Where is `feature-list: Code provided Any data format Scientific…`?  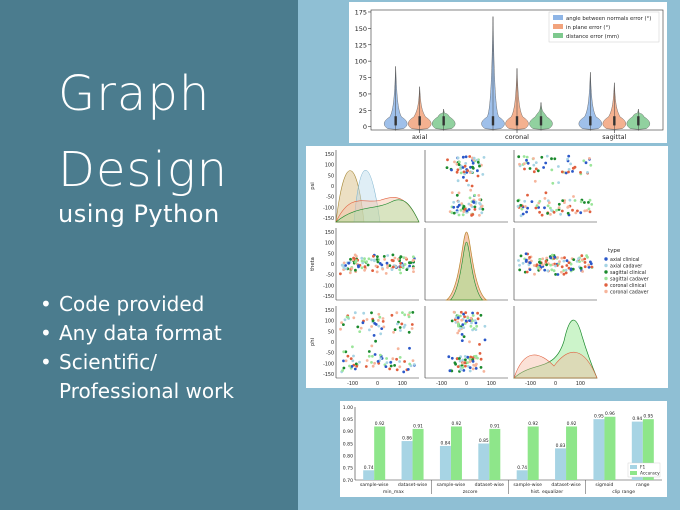
feature-list: Code provided Any data format Scientific… is located at coordinates (137, 348).